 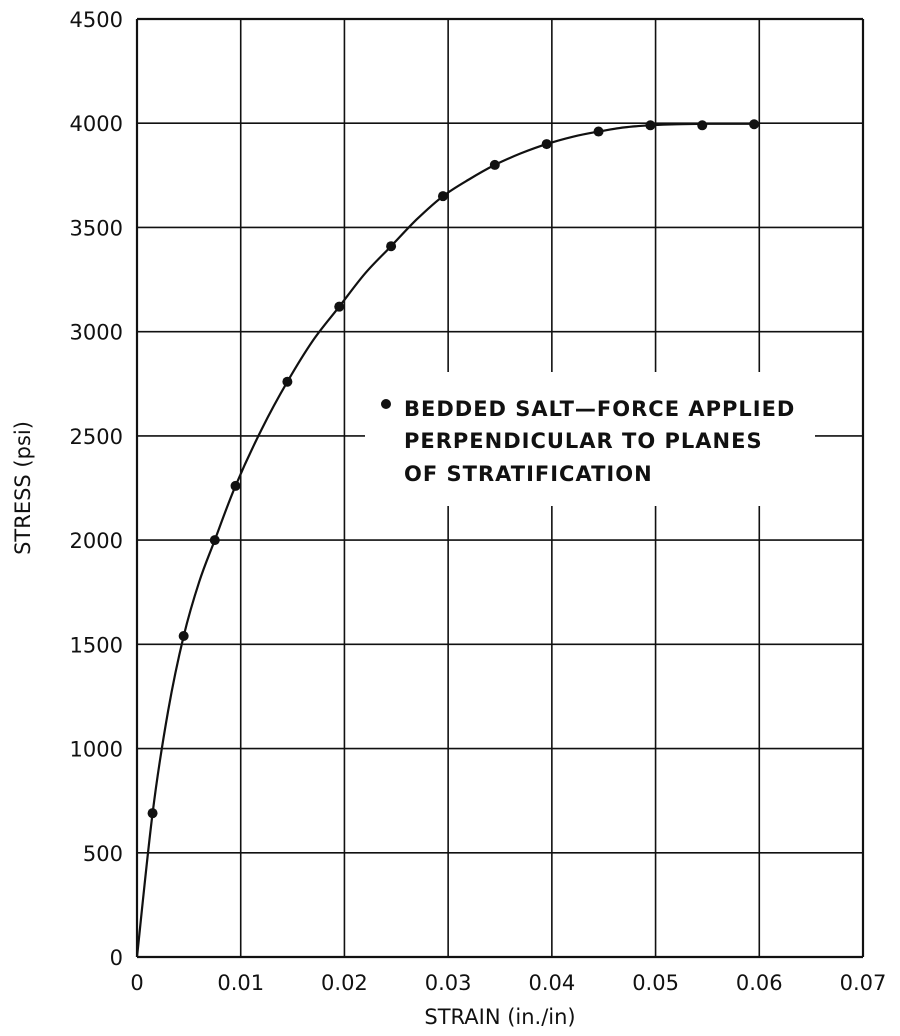 What do you see at coordinates (551, 983) in the screenshot?
I see `x-tick-label: 0.04` at bounding box center [551, 983].